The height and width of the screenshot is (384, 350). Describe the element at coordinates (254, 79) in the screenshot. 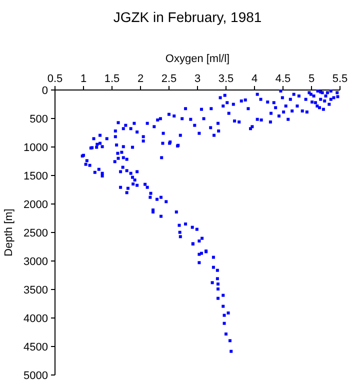

I see `x-tick-label: 4` at that location.